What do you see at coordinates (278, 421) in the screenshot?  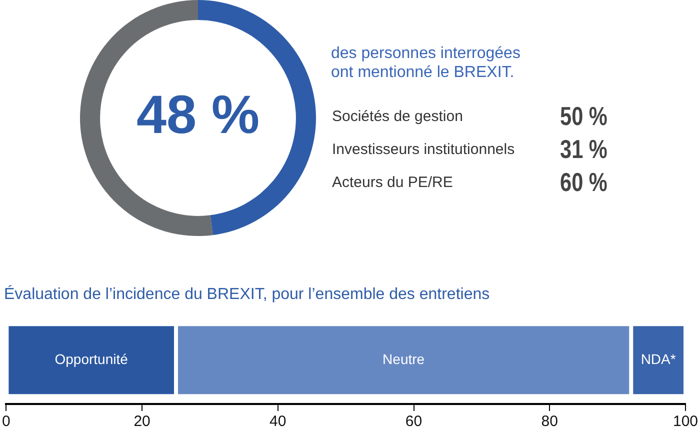 I see `x-tick-label: 40` at bounding box center [278, 421].